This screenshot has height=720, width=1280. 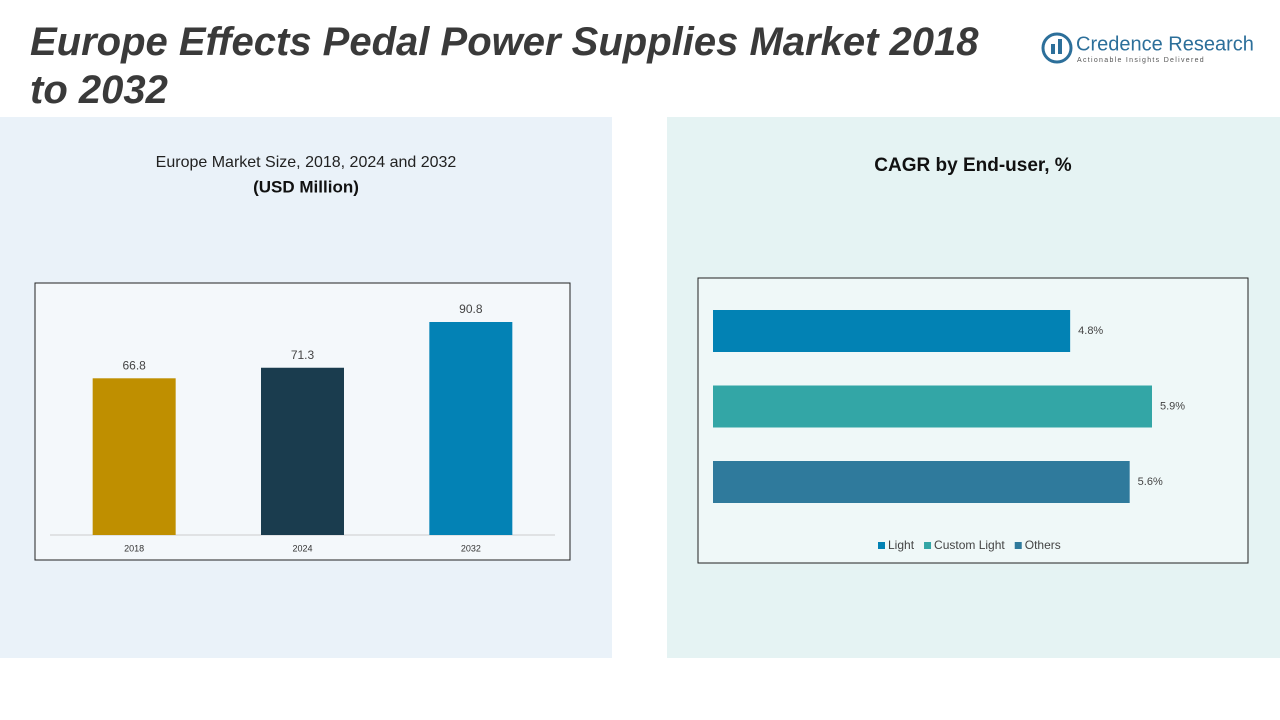 What do you see at coordinates (303, 355) in the screenshot?
I see `value-label: 71.3` at bounding box center [303, 355].